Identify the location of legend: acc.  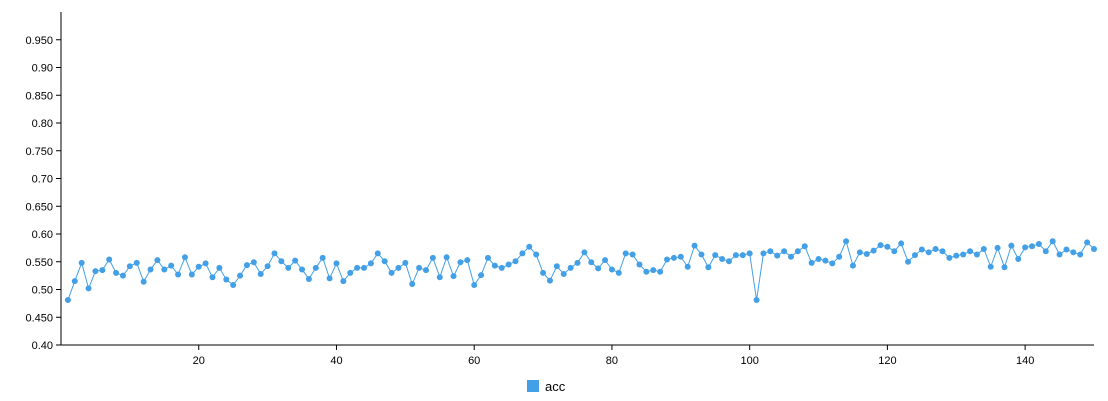
(546, 386).